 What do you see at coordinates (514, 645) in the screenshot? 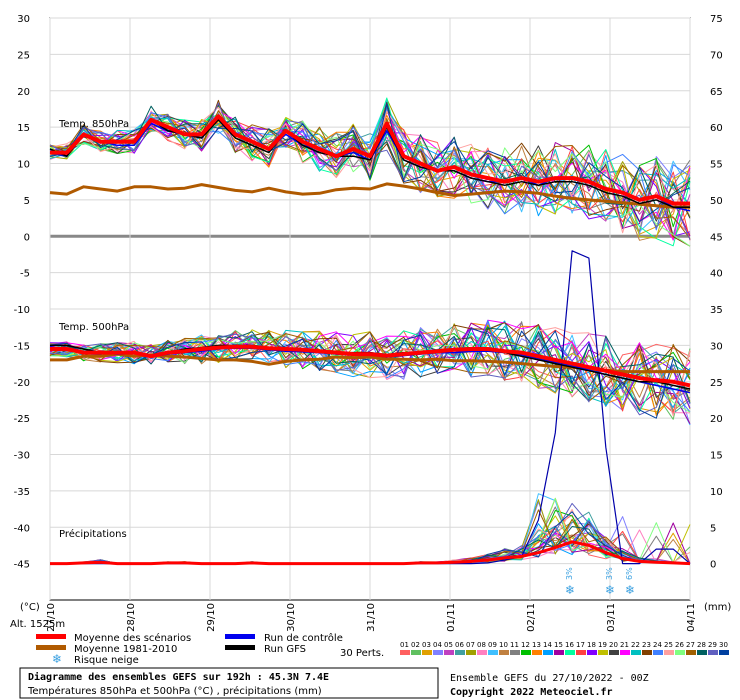
I see `pert-legend-label: 11` at bounding box center [514, 645].